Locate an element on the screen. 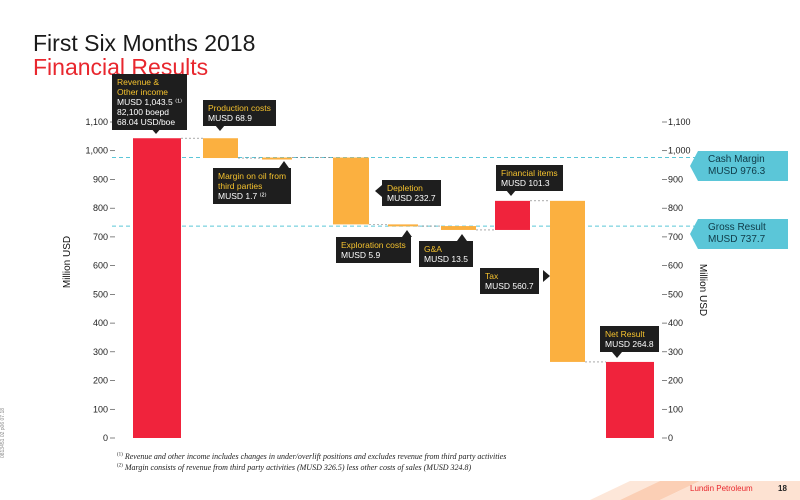  callout-financial-value: MUSD 101.3 is located at coordinates (525, 183).